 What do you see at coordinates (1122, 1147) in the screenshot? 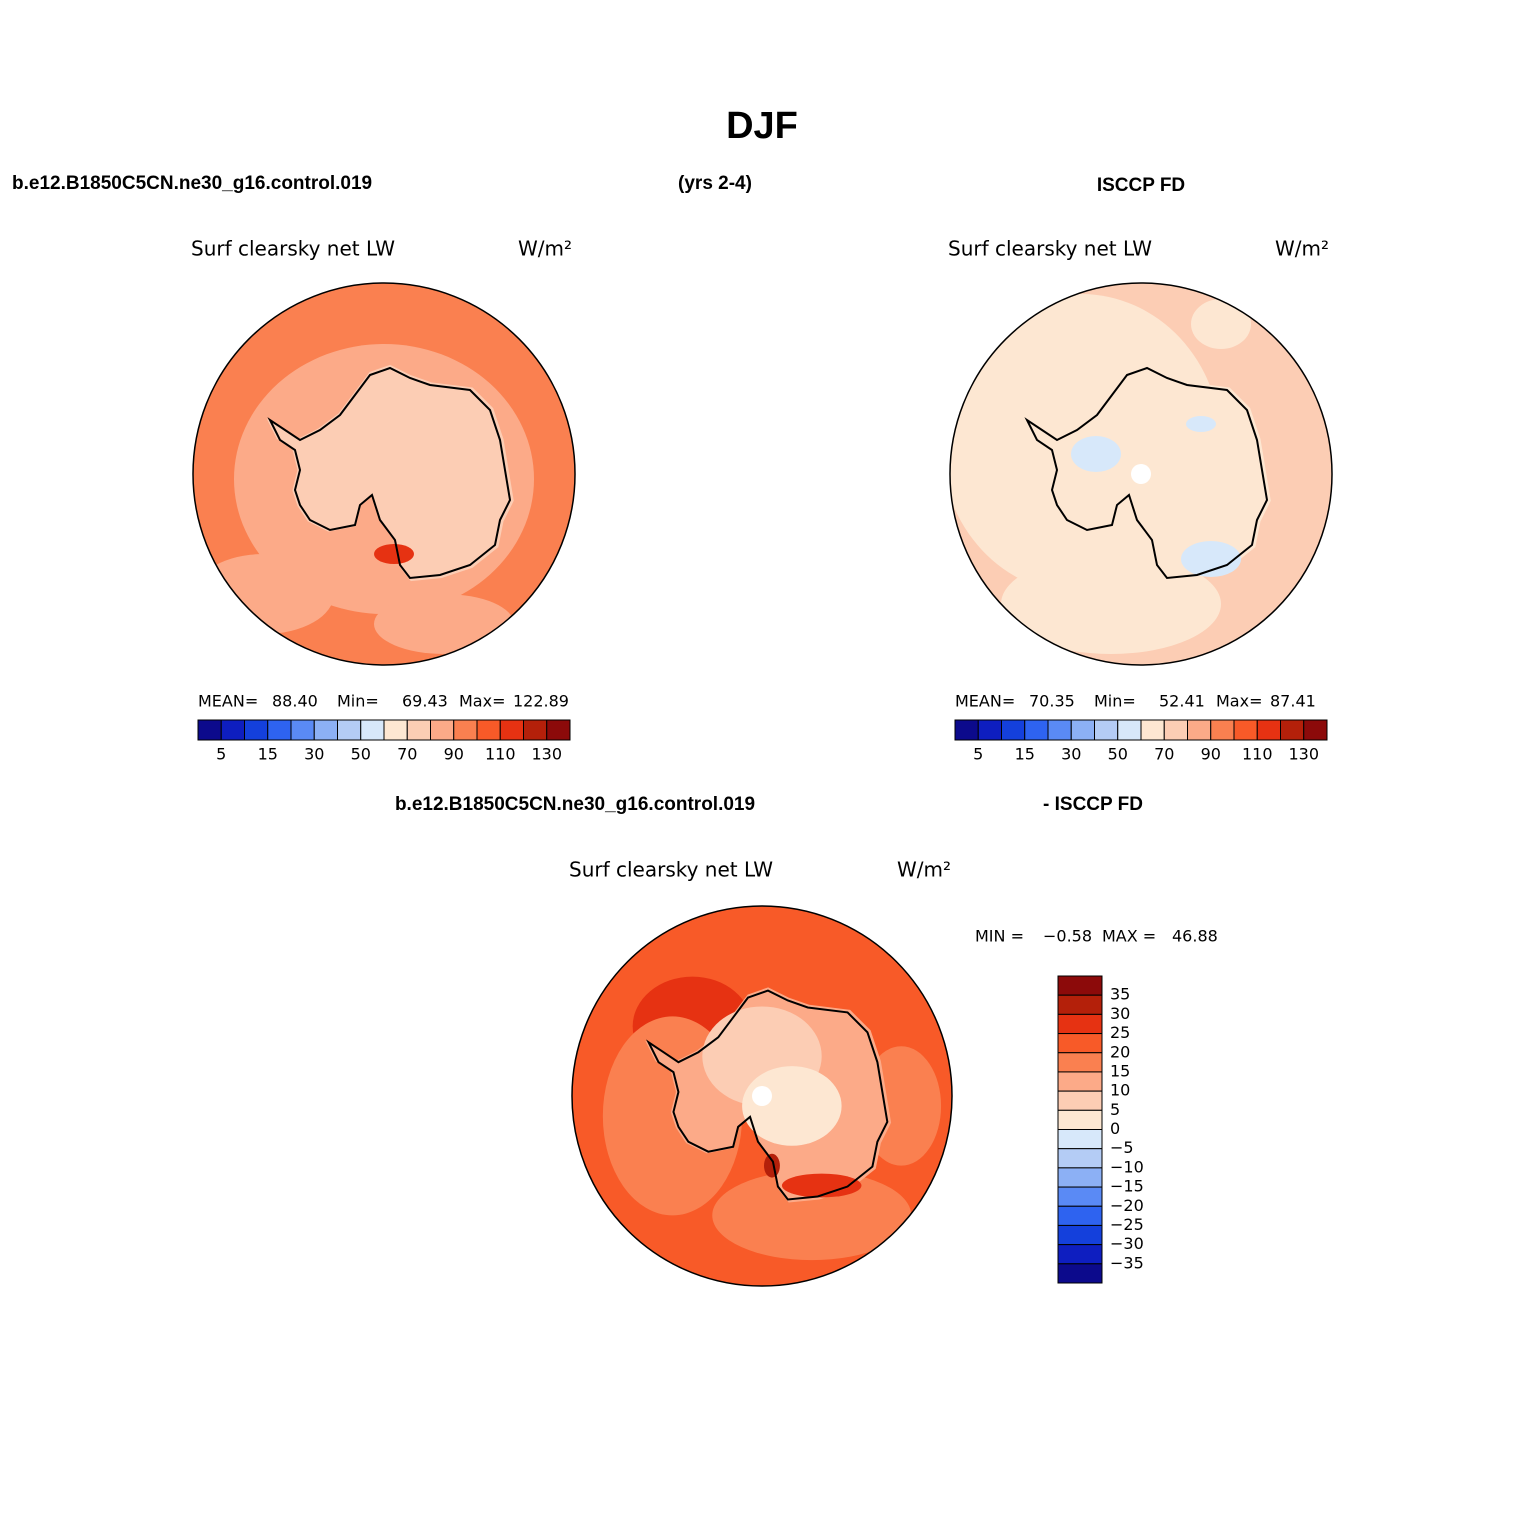
I see `colorbar-label: −5` at bounding box center [1122, 1147].